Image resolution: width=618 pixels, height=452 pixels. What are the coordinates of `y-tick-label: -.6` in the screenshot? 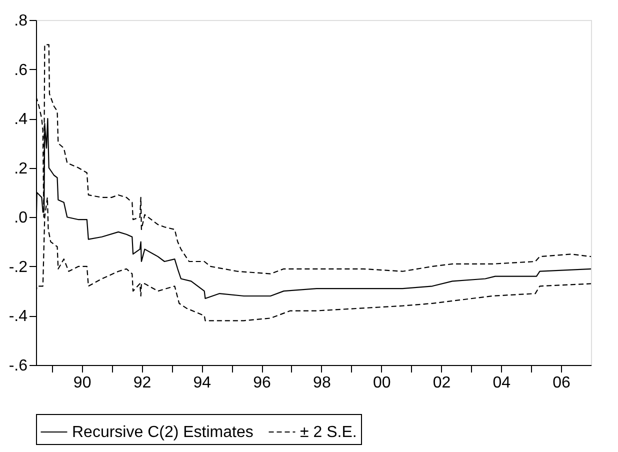 It's located at (18, 366).